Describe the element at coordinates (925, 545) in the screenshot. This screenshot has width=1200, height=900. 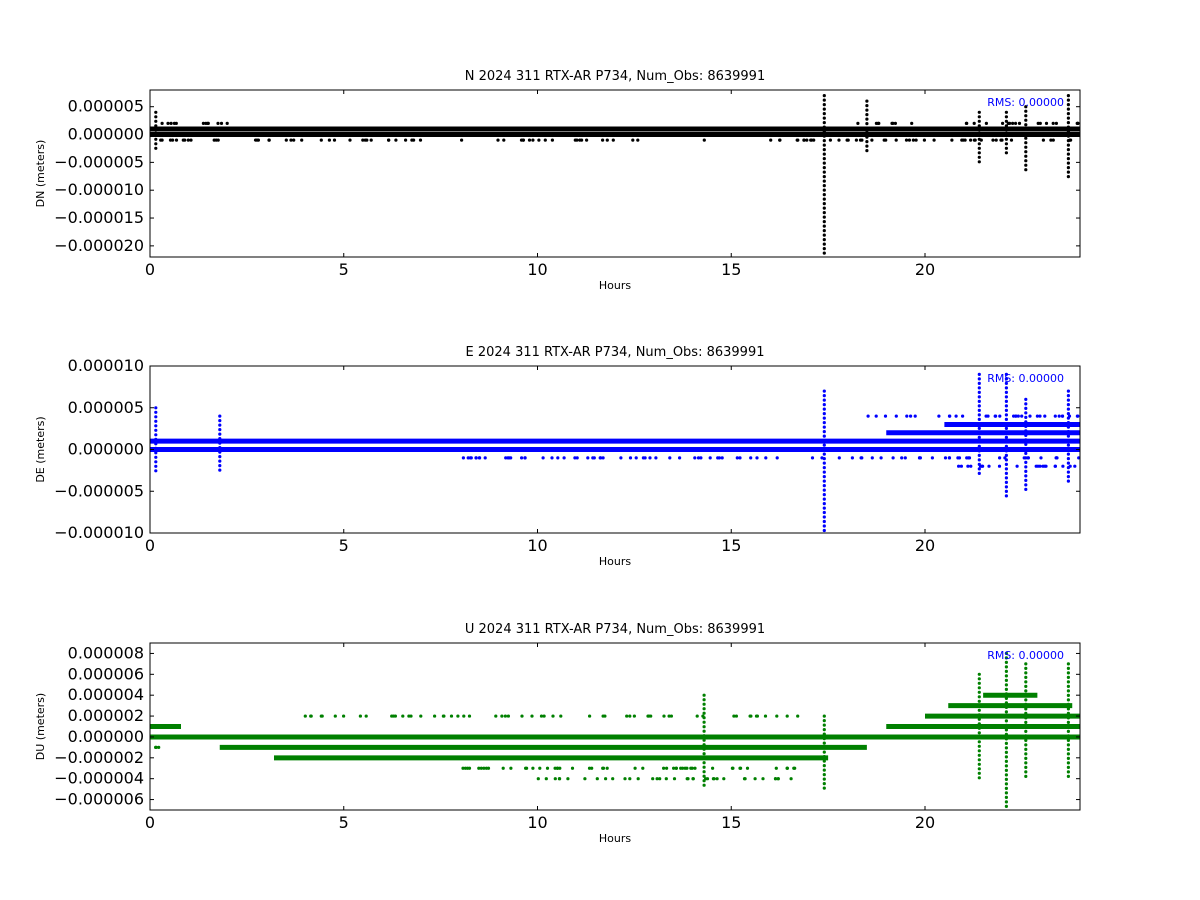
I see `x-tick-label: 20` at that location.